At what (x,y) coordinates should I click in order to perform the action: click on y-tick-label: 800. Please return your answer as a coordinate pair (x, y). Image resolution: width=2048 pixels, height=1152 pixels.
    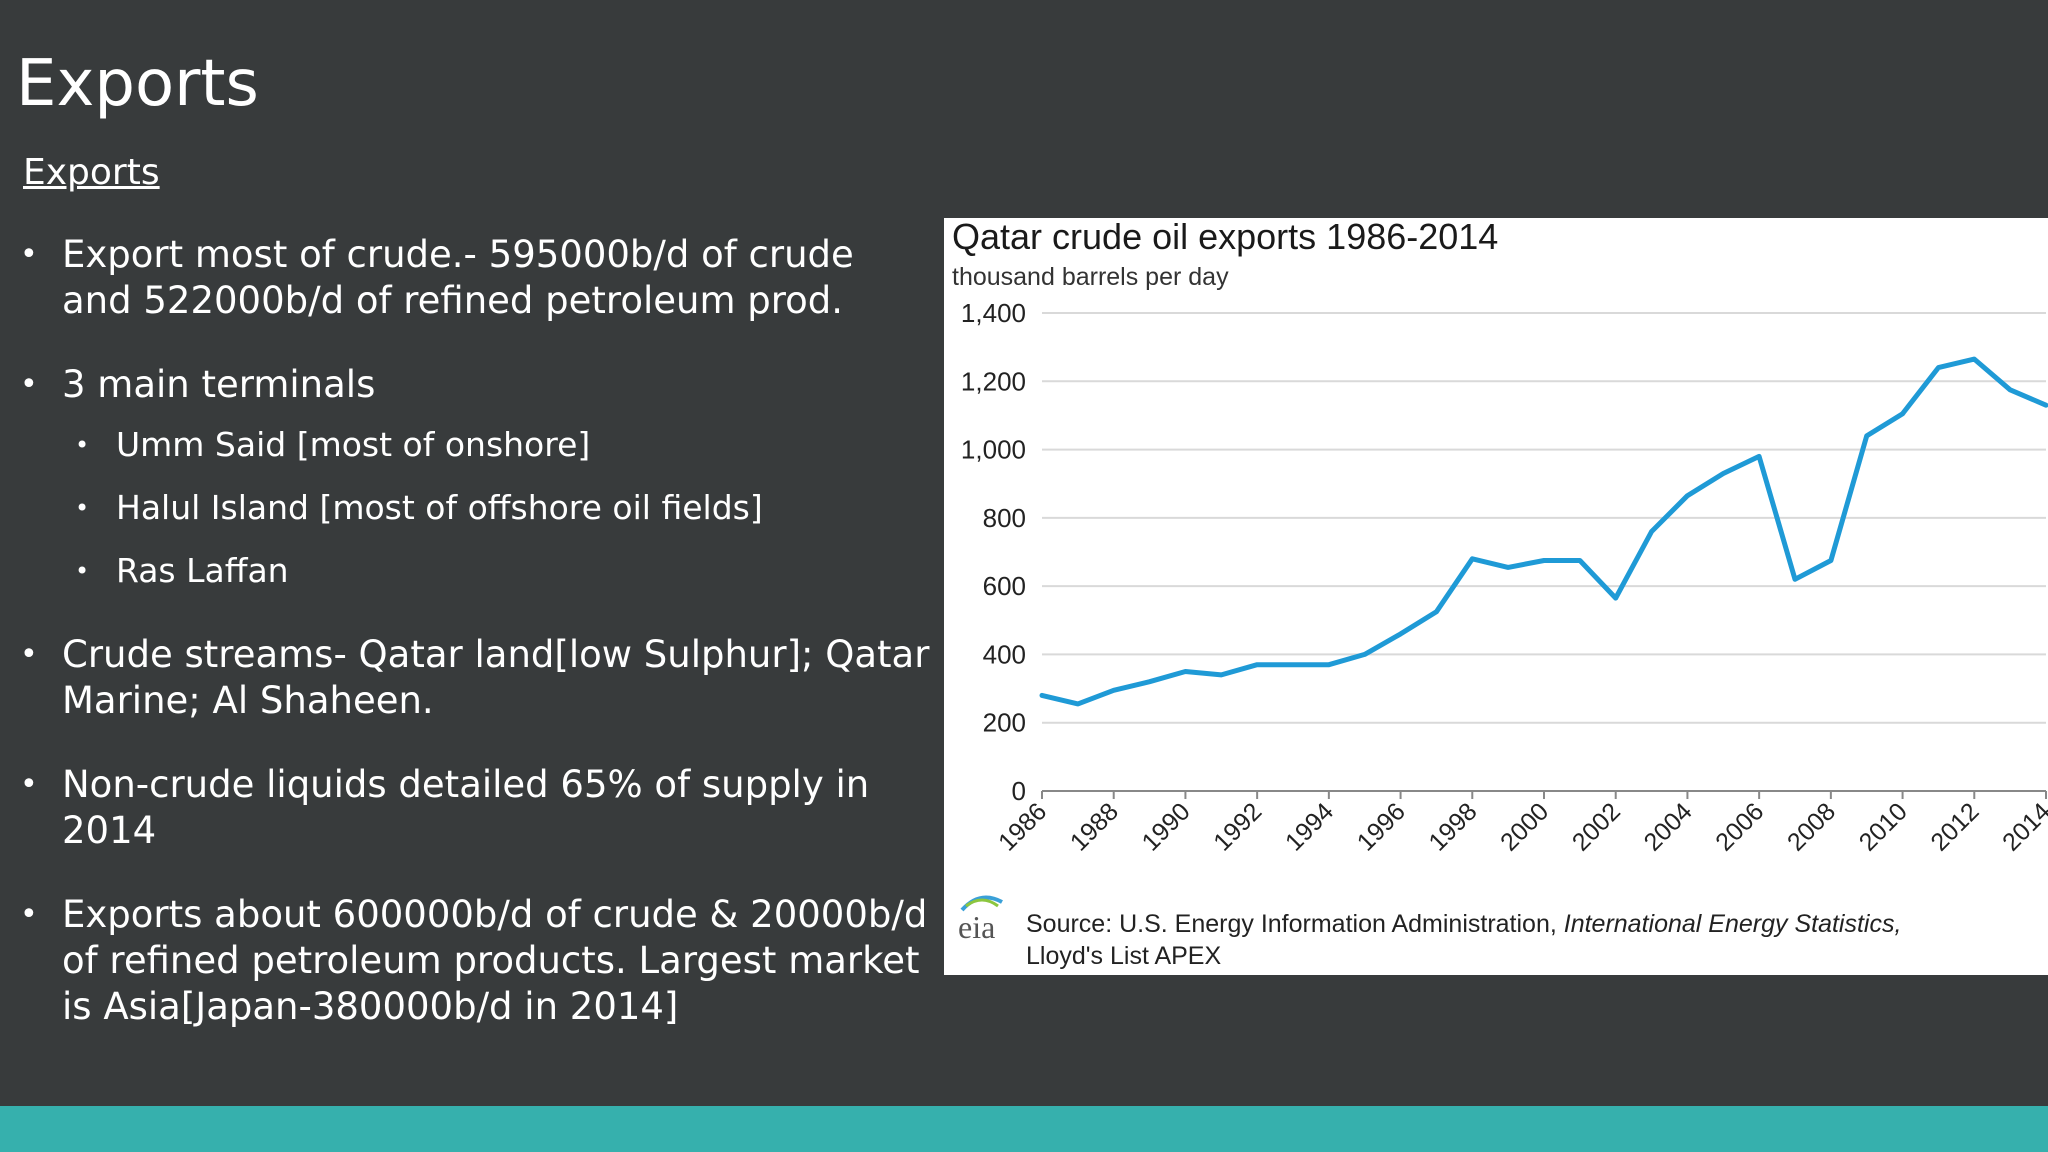
    Looking at the image, I should click on (1004, 518).